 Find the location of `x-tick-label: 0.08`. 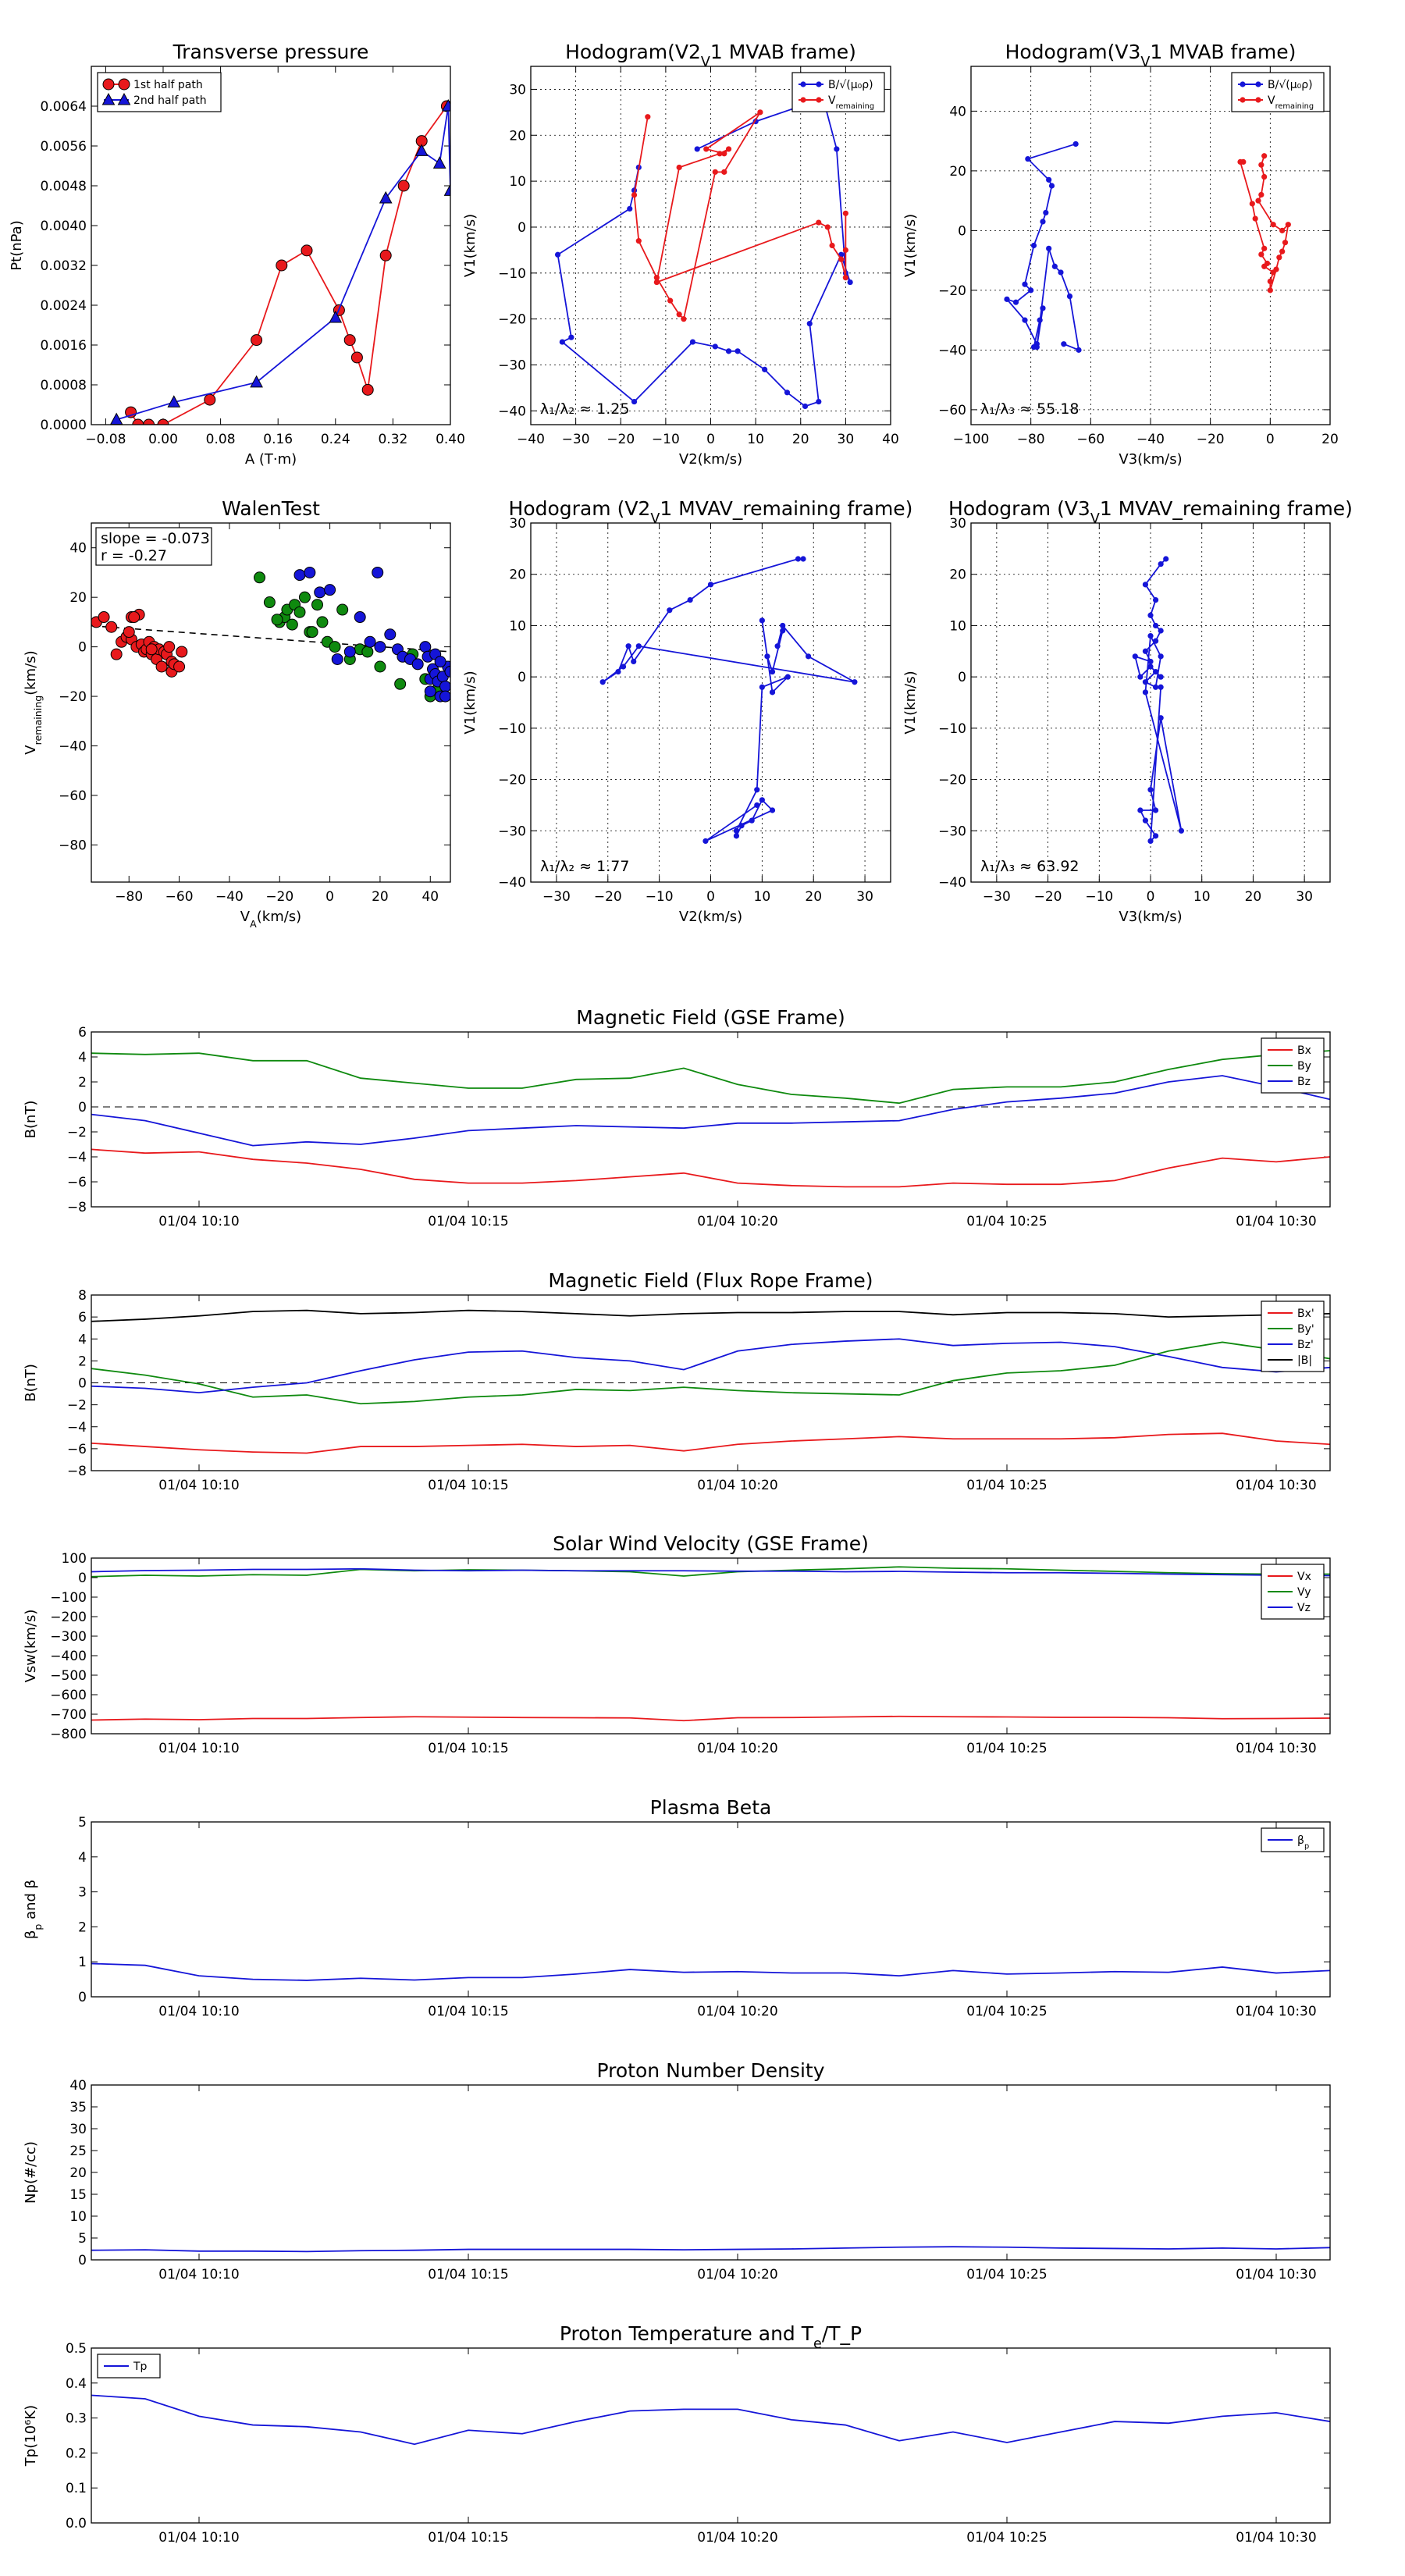

x-tick-label: 0.08 is located at coordinates (221, 439).